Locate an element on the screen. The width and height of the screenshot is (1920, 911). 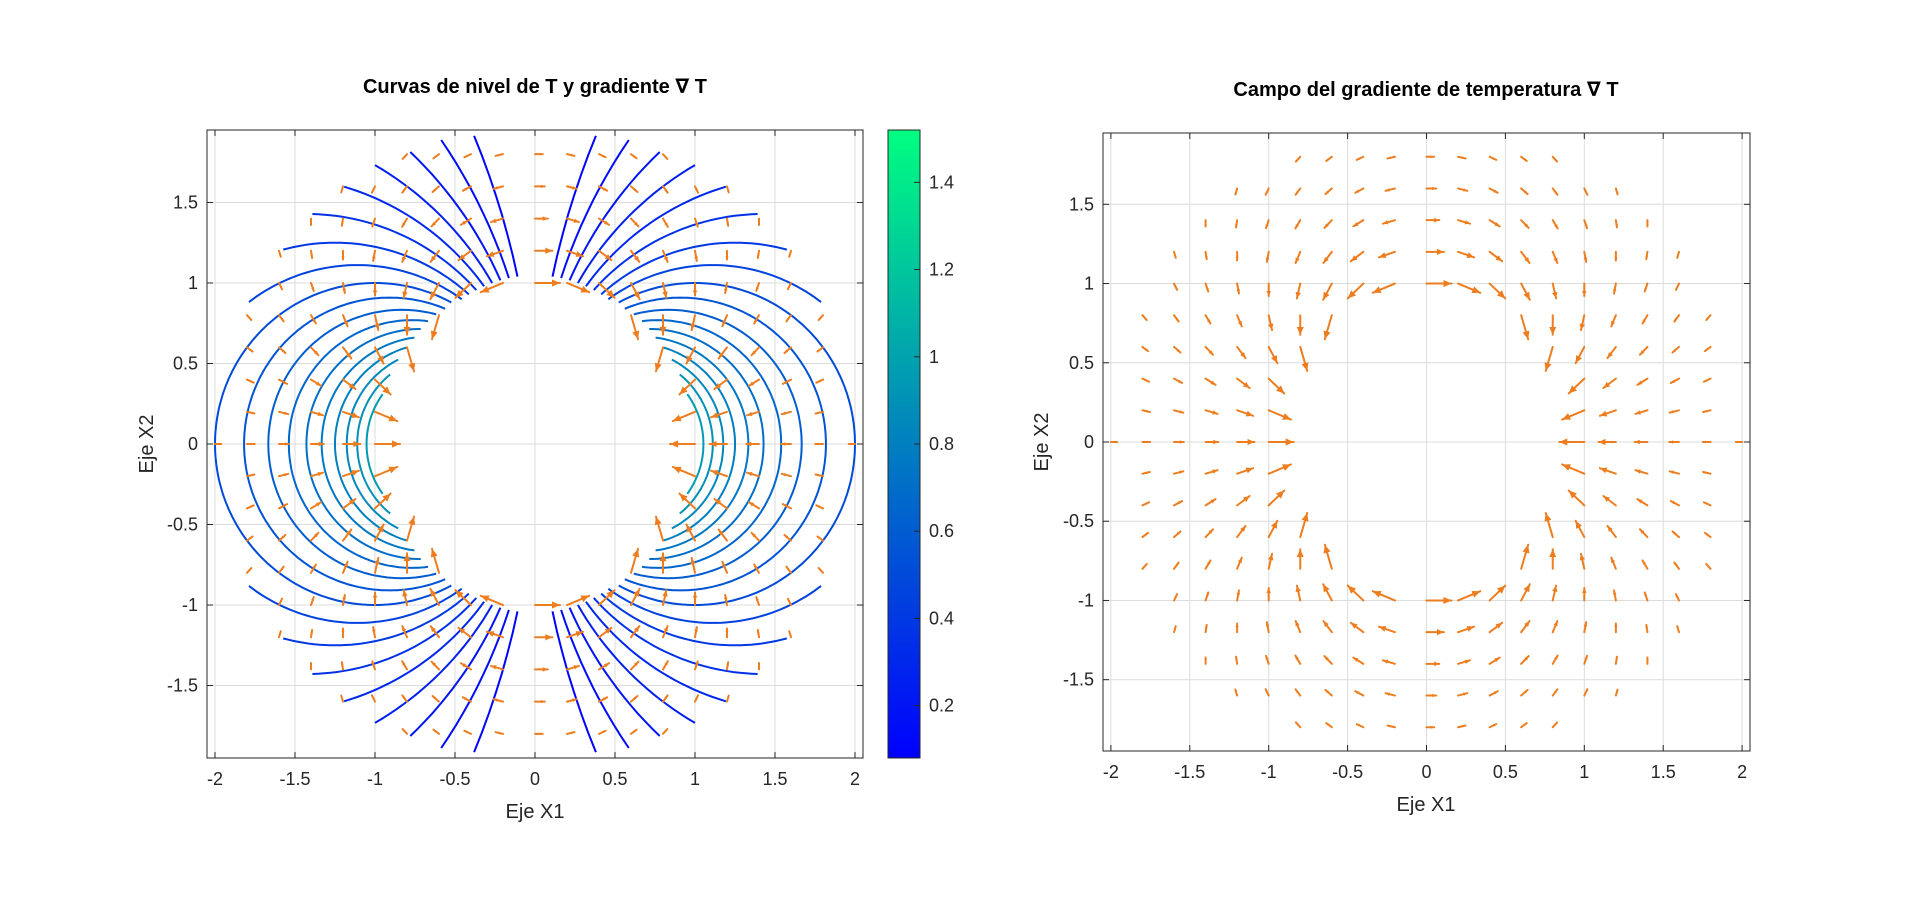
y-tick-label: 0.5 is located at coordinates (185, 363).